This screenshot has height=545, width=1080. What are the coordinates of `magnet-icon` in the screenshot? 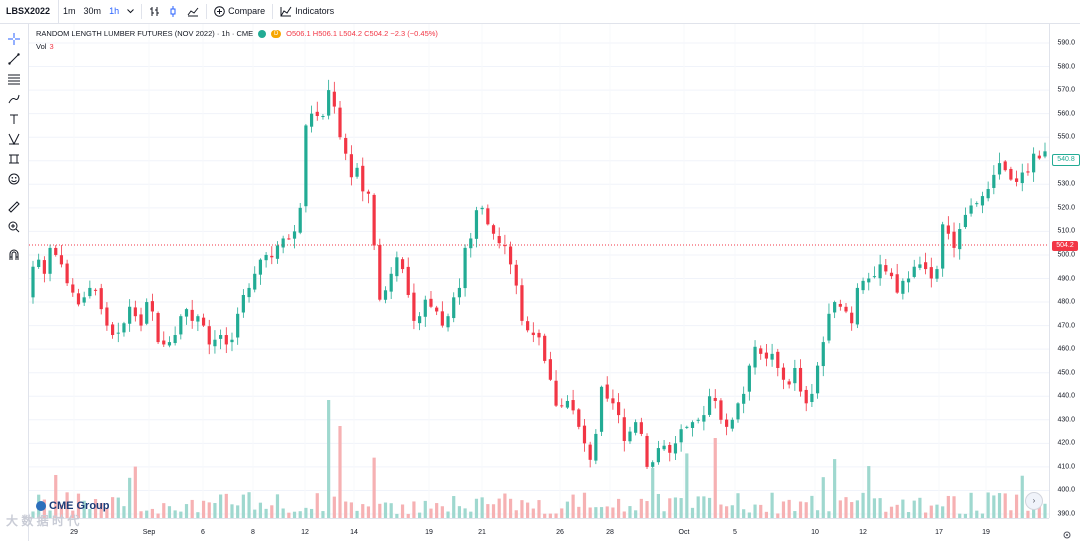 It's located at (14, 255).